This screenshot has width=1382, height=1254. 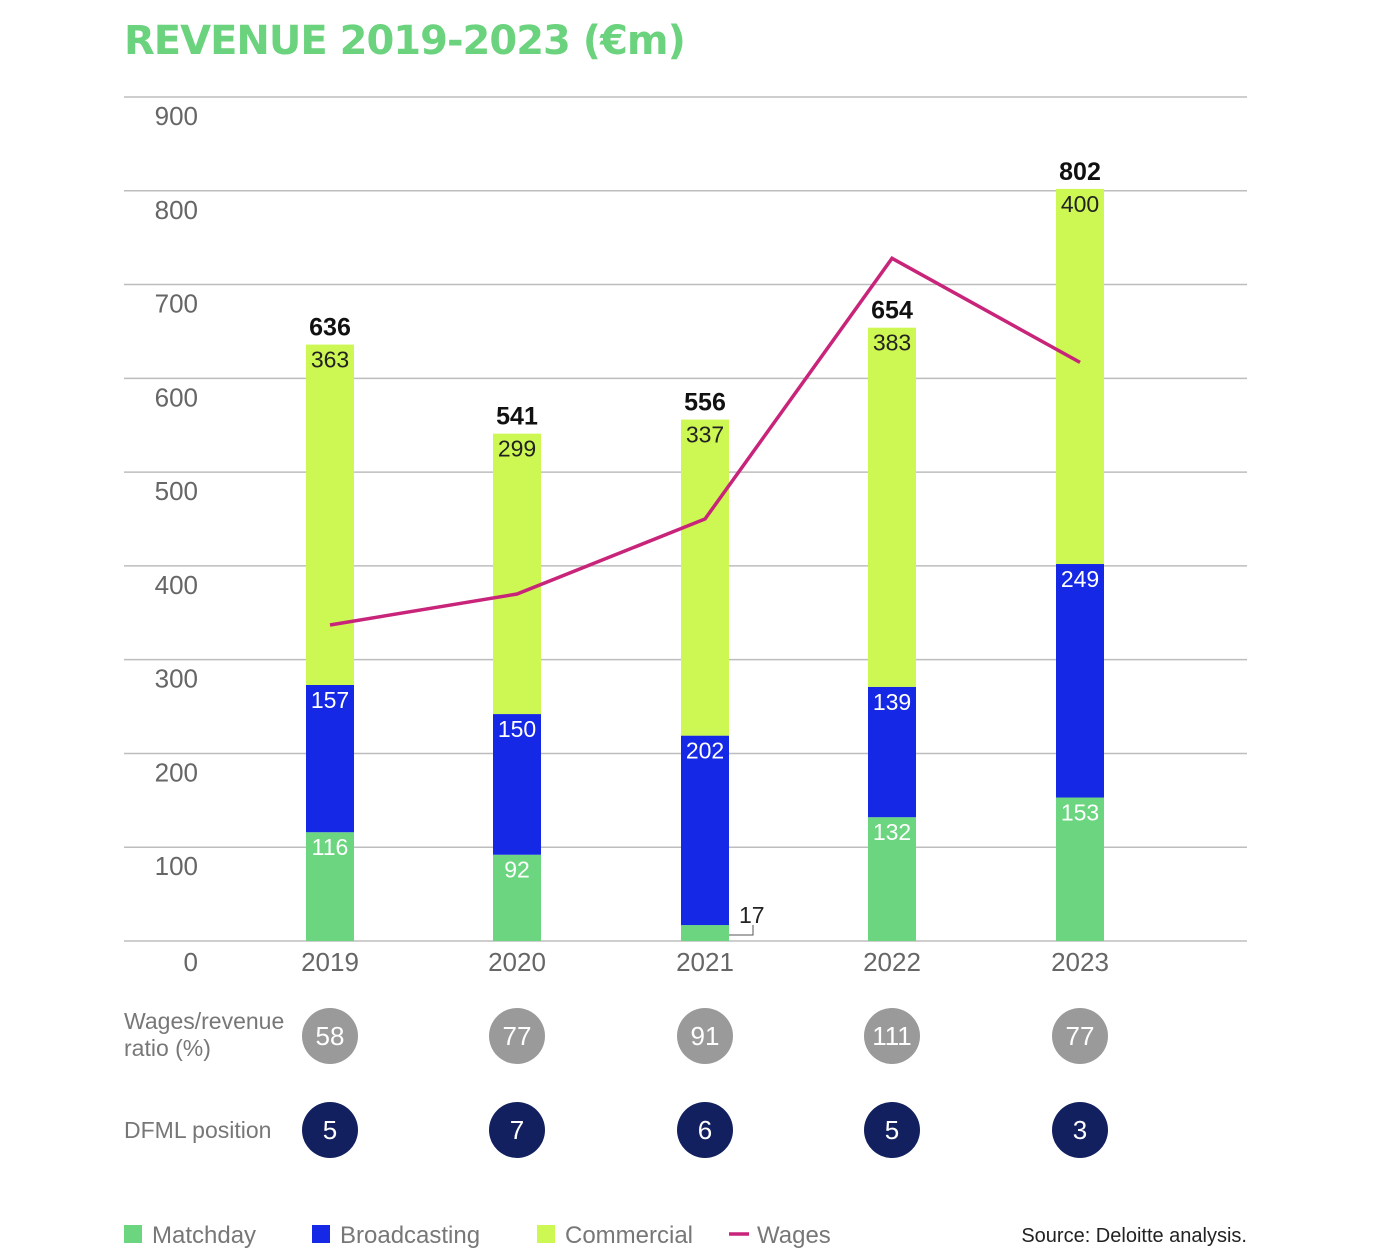 I want to click on segment-value-label: 157, so click(x=330, y=700).